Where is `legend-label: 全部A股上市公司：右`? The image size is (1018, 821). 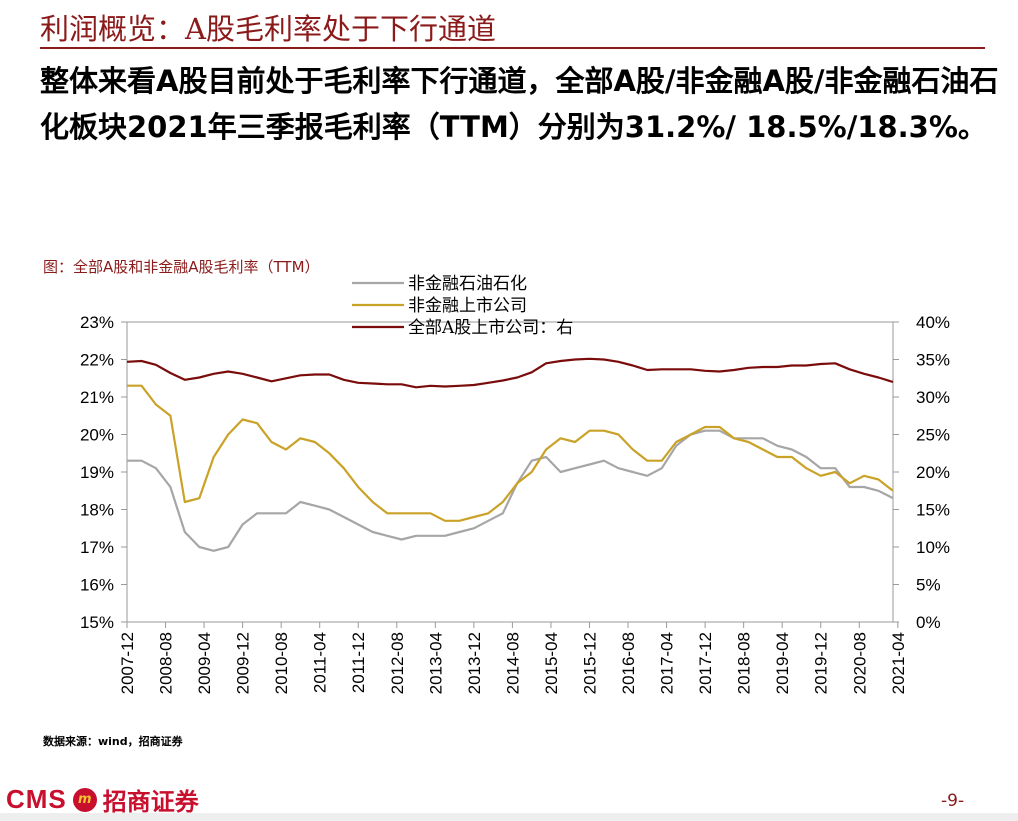 legend-label: 全部A股上市公司：右 is located at coordinates (490, 328).